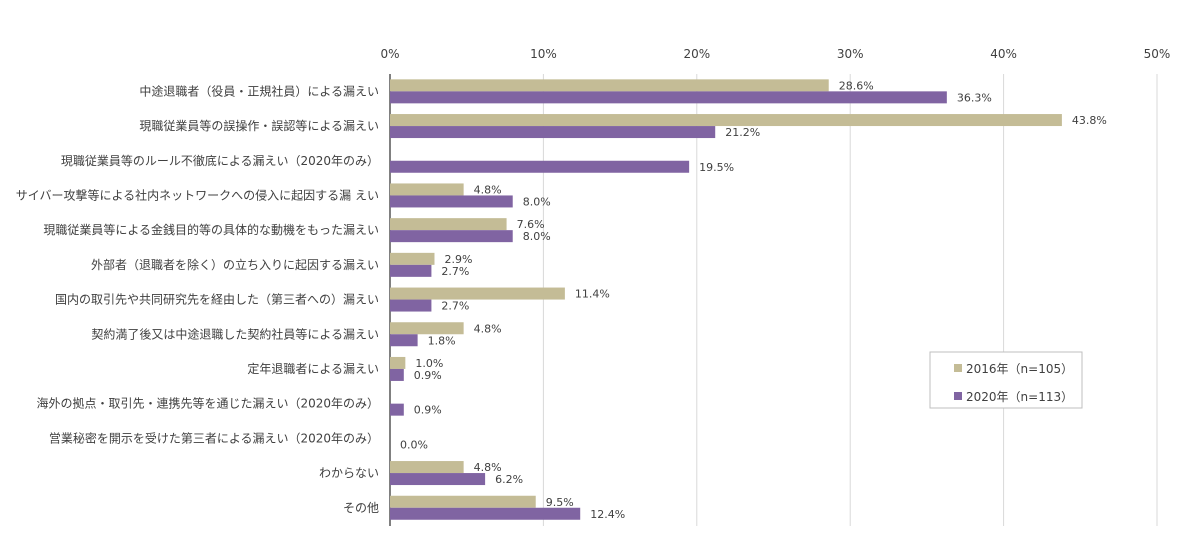 This screenshot has height=553, width=1195. What do you see at coordinates (509, 479) in the screenshot?
I see `data-label: 6.2%` at bounding box center [509, 479].